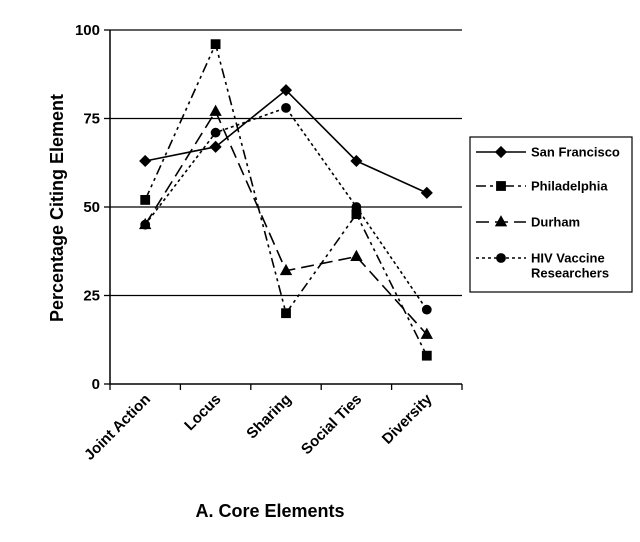 The image size is (640, 542). Describe the element at coordinates (269, 511) in the screenshot. I see `x-axis-title: A. Core Elements` at that location.